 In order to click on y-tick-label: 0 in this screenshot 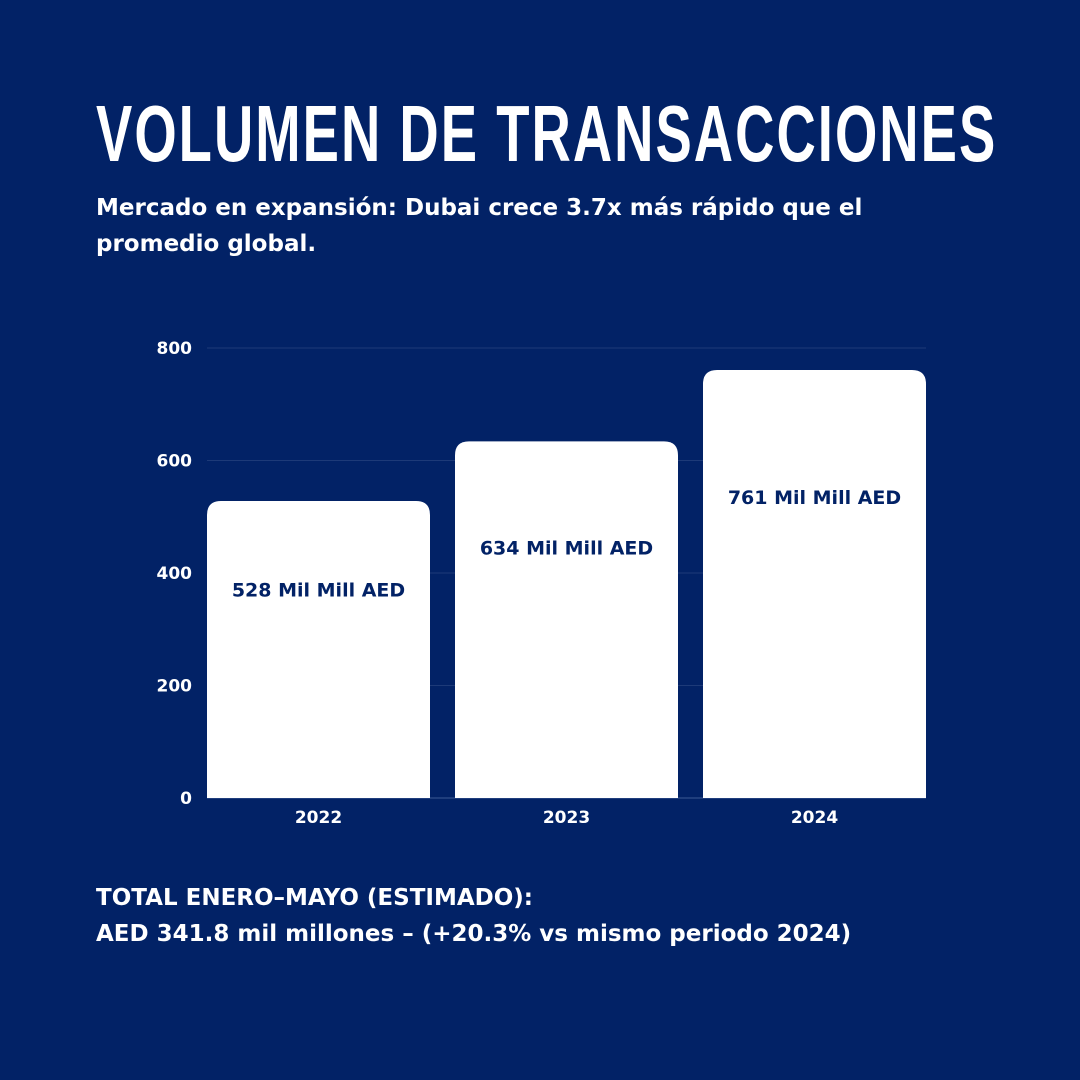, I will do `click(186, 799)`.